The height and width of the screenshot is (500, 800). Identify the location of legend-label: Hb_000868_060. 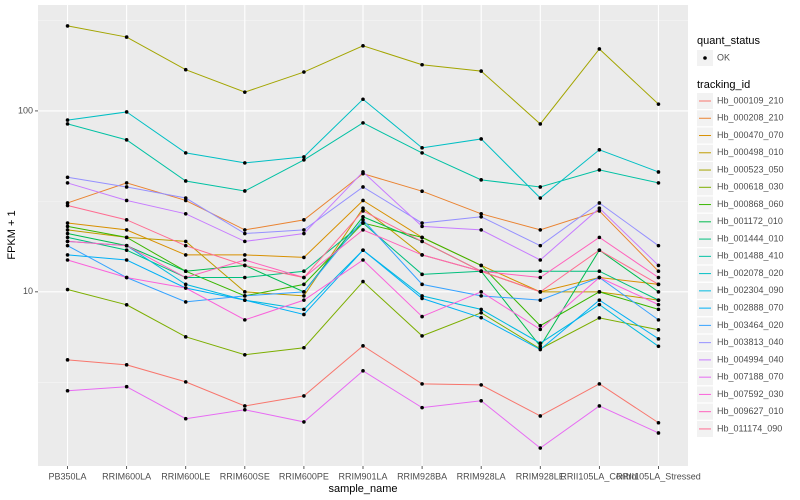
(750, 204).